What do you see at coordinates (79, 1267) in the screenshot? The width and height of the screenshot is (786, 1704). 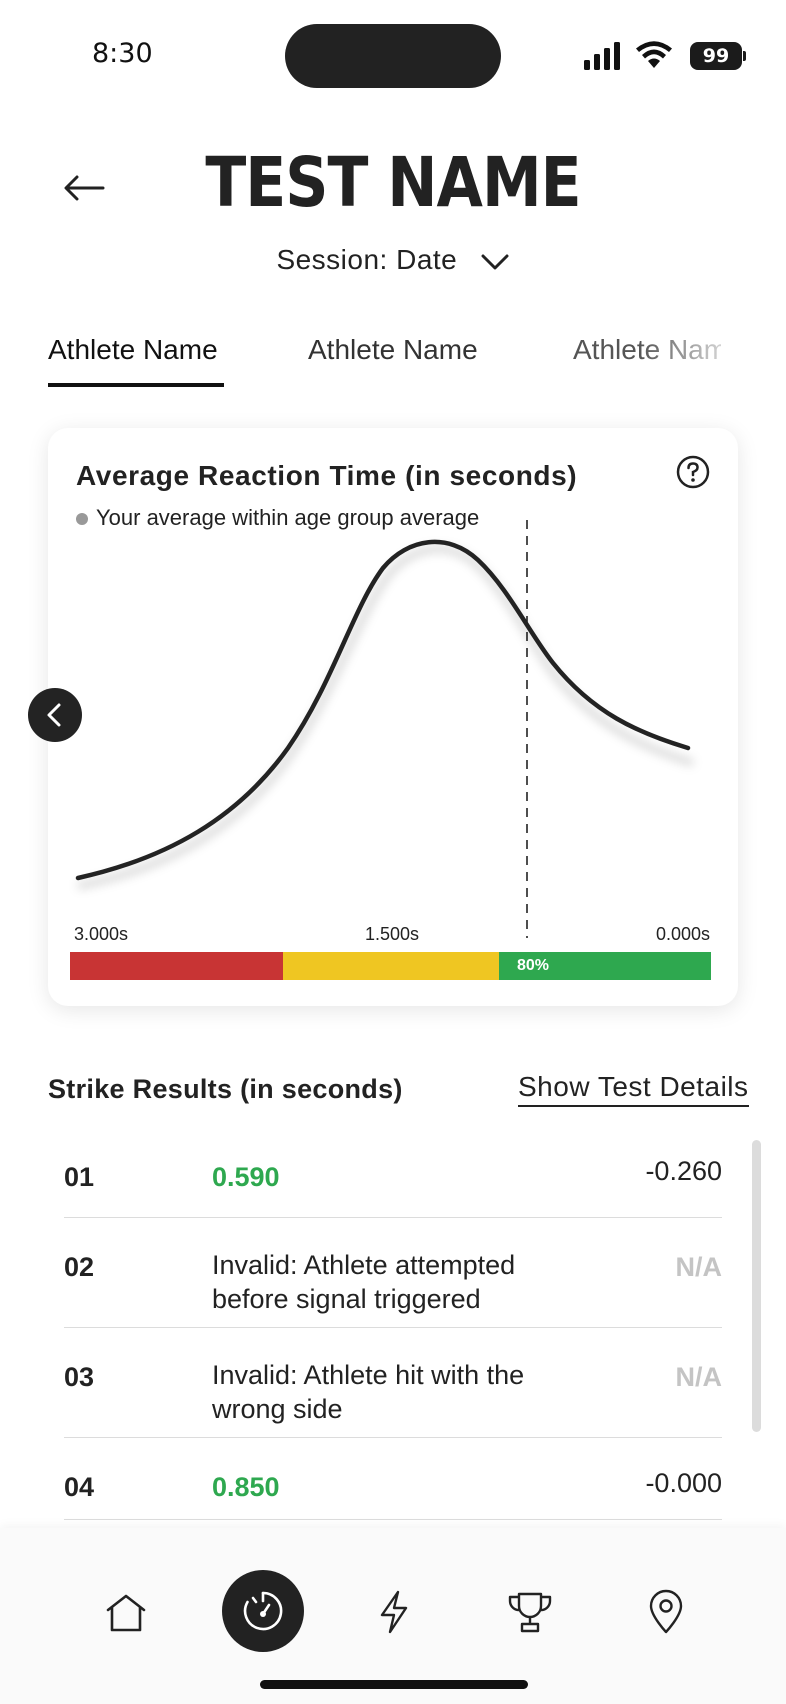 I see `strike-number: 02` at bounding box center [79, 1267].